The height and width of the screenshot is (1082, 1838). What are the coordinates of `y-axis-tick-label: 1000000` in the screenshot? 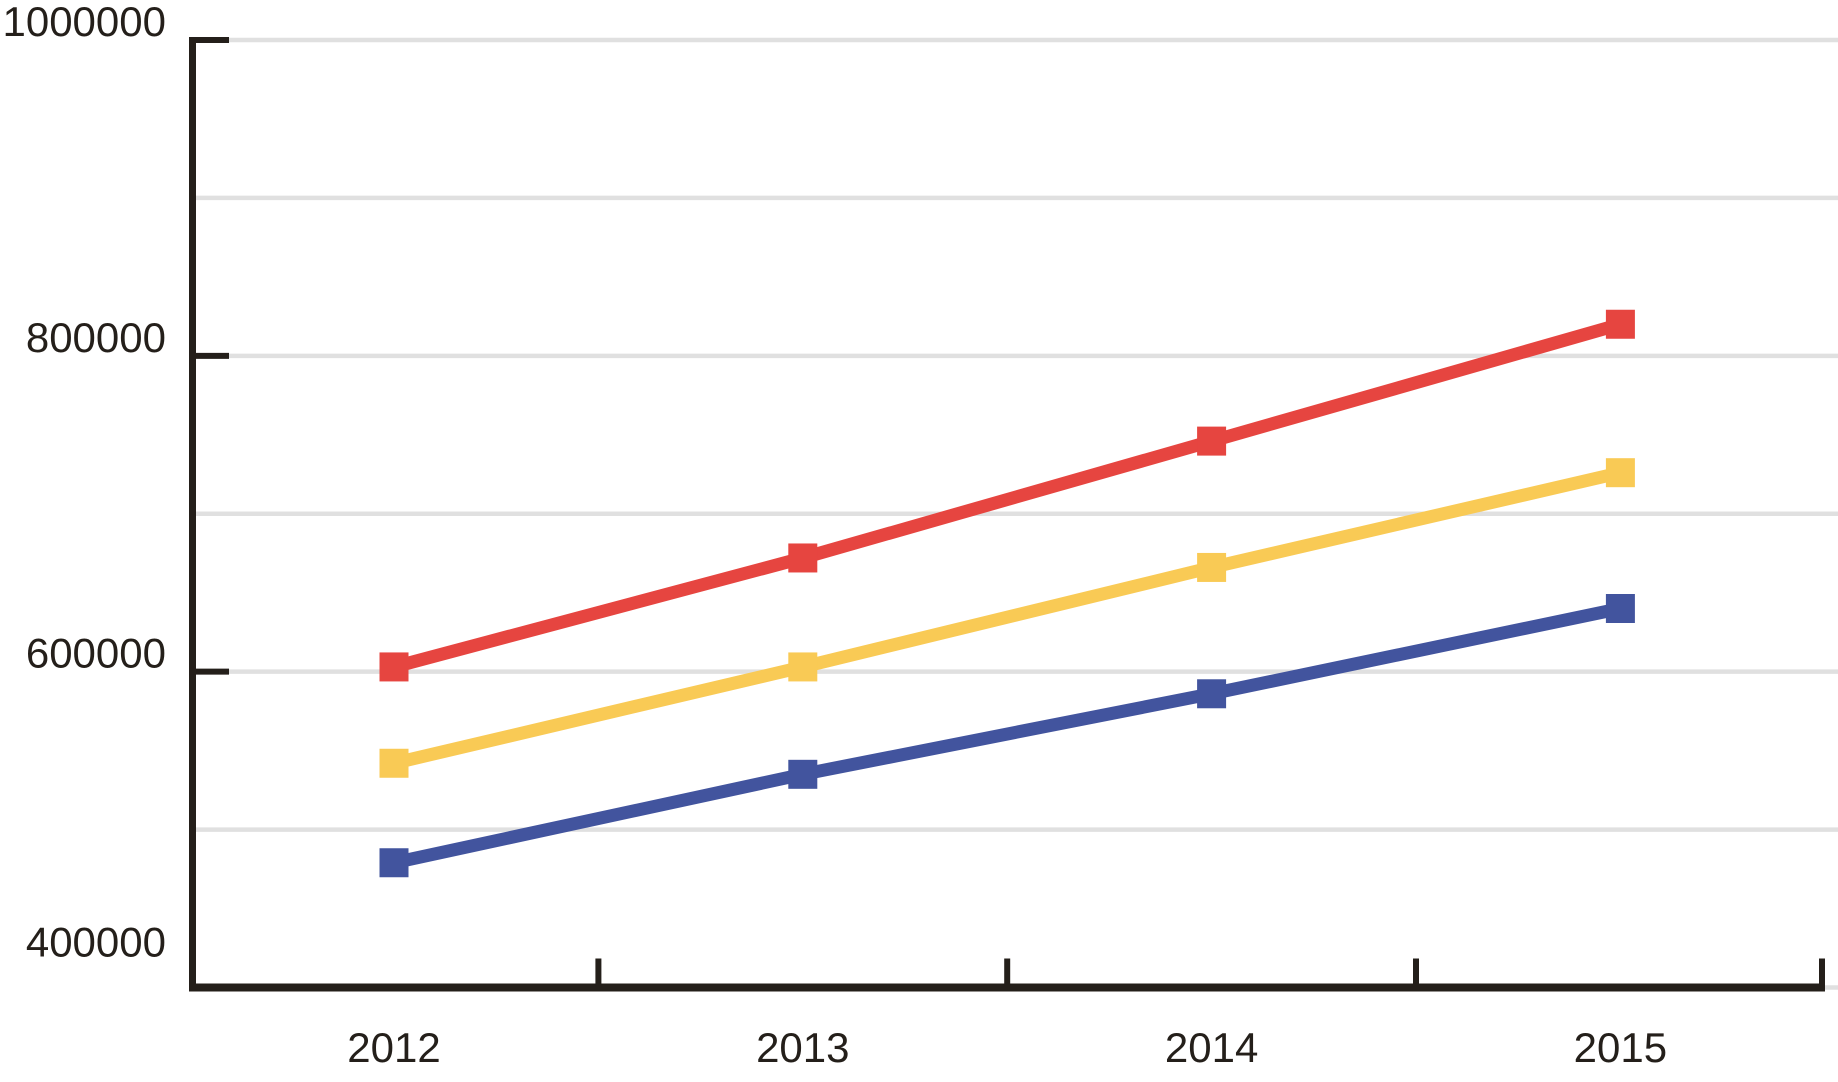 It's located at (84, 22).